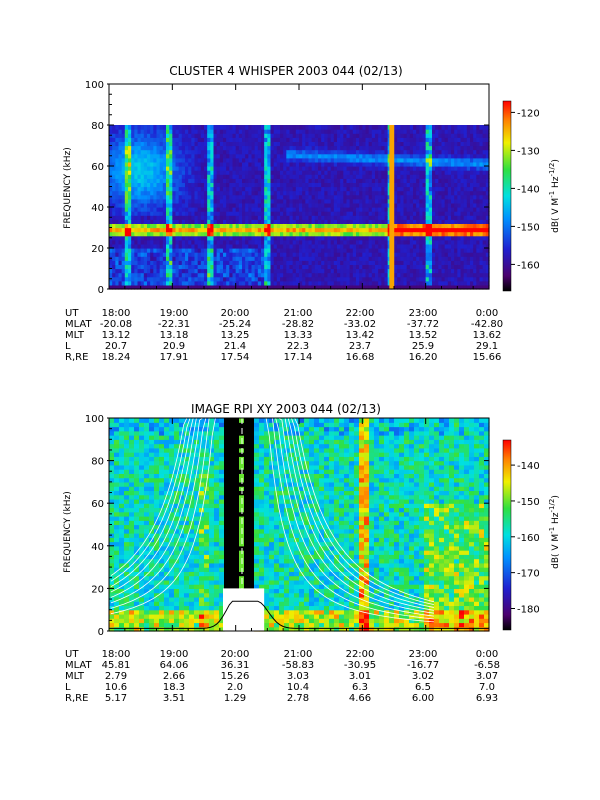 The height and width of the screenshot is (800, 600). I want to click on cluster-ephemeris-value: 0:00, so click(487, 313).